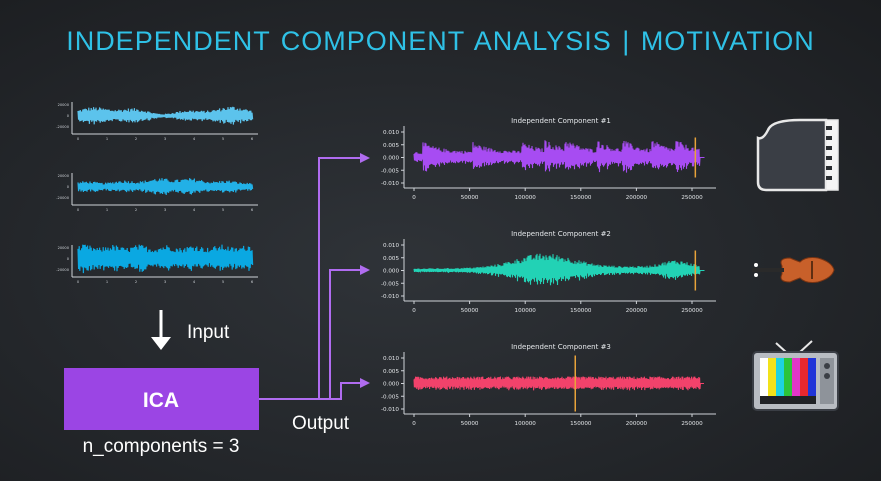 The width and height of the screenshot is (881, 481). What do you see at coordinates (321, 423) in the screenshot?
I see `output-label: Output` at bounding box center [321, 423].